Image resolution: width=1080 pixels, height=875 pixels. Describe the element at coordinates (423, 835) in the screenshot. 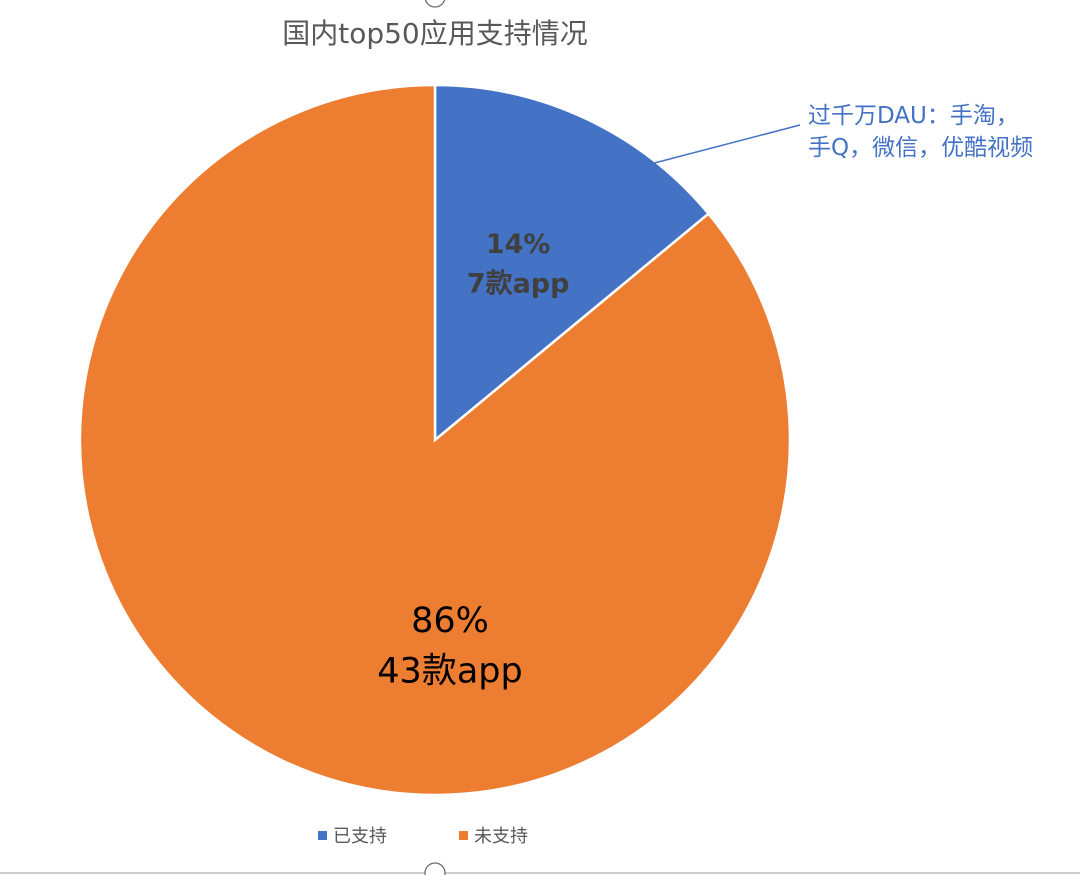

I see `legend: 已支持 未支持` at that location.